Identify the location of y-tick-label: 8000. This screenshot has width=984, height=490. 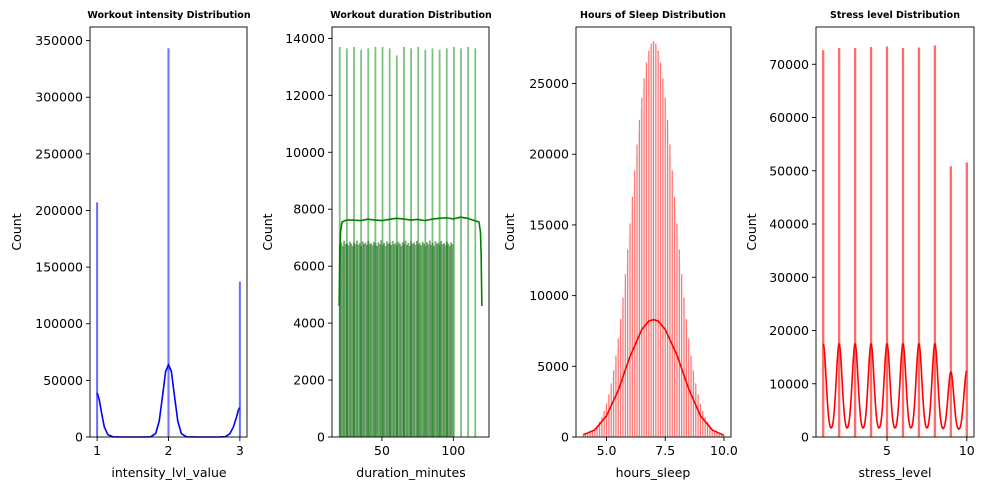
(309, 209).